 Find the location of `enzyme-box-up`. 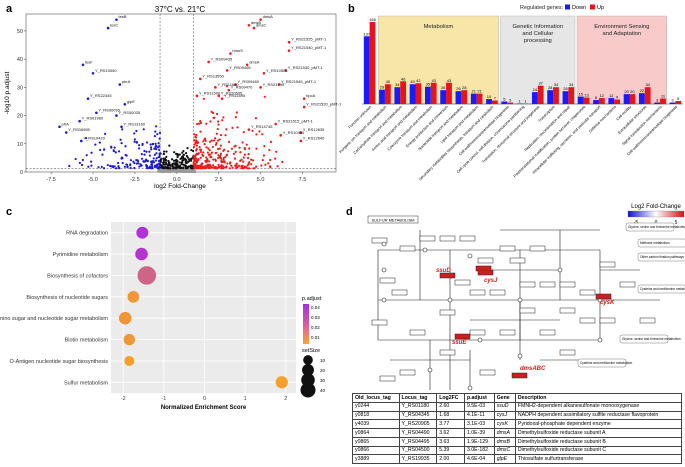

enzyme-box-up is located at coordinates (462, 336).